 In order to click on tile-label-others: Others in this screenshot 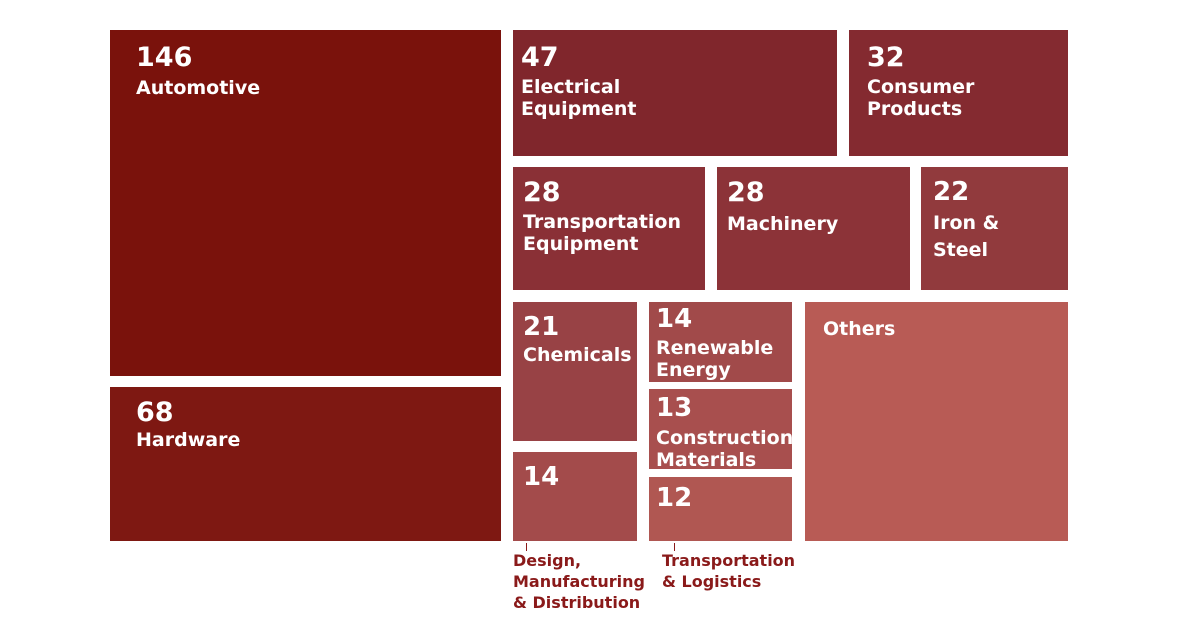, I will do `click(859, 329)`.